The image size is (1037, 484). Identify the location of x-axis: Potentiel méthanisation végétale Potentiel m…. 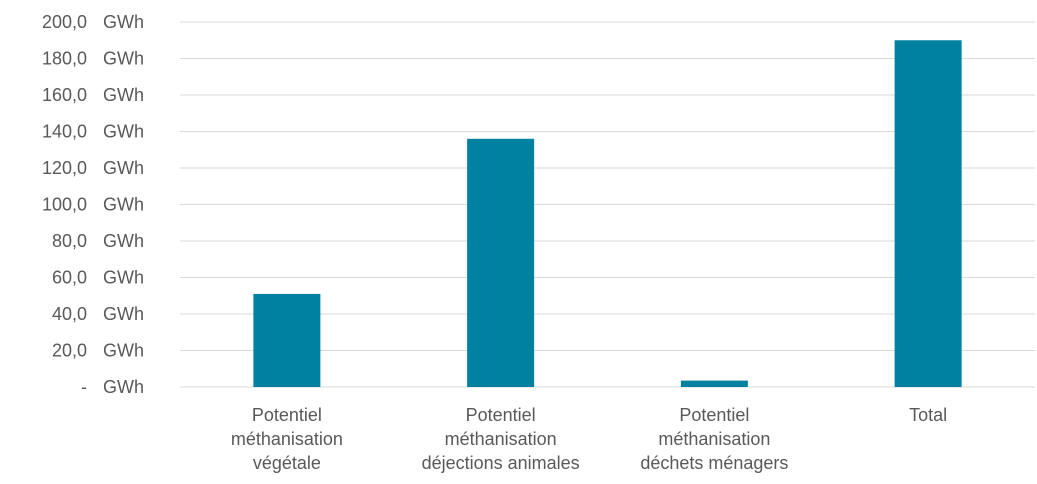
(589, 439).